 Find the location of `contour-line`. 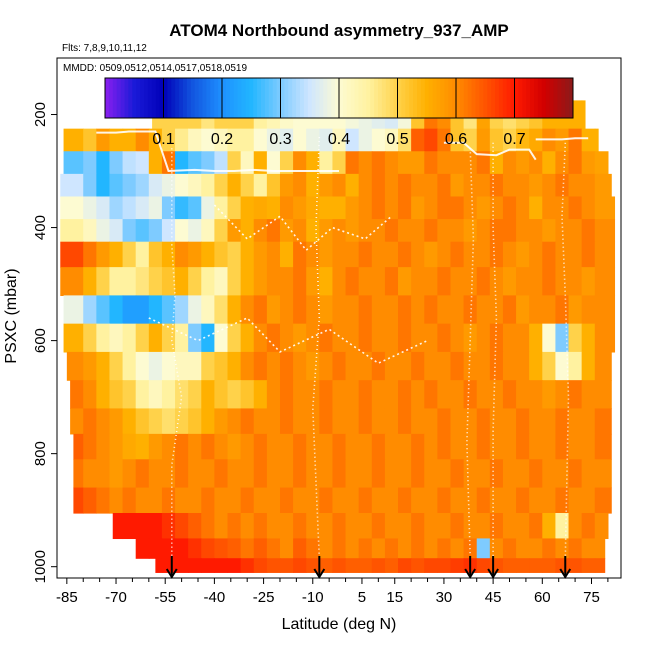

contour-line is located at coordinates (490, 151).